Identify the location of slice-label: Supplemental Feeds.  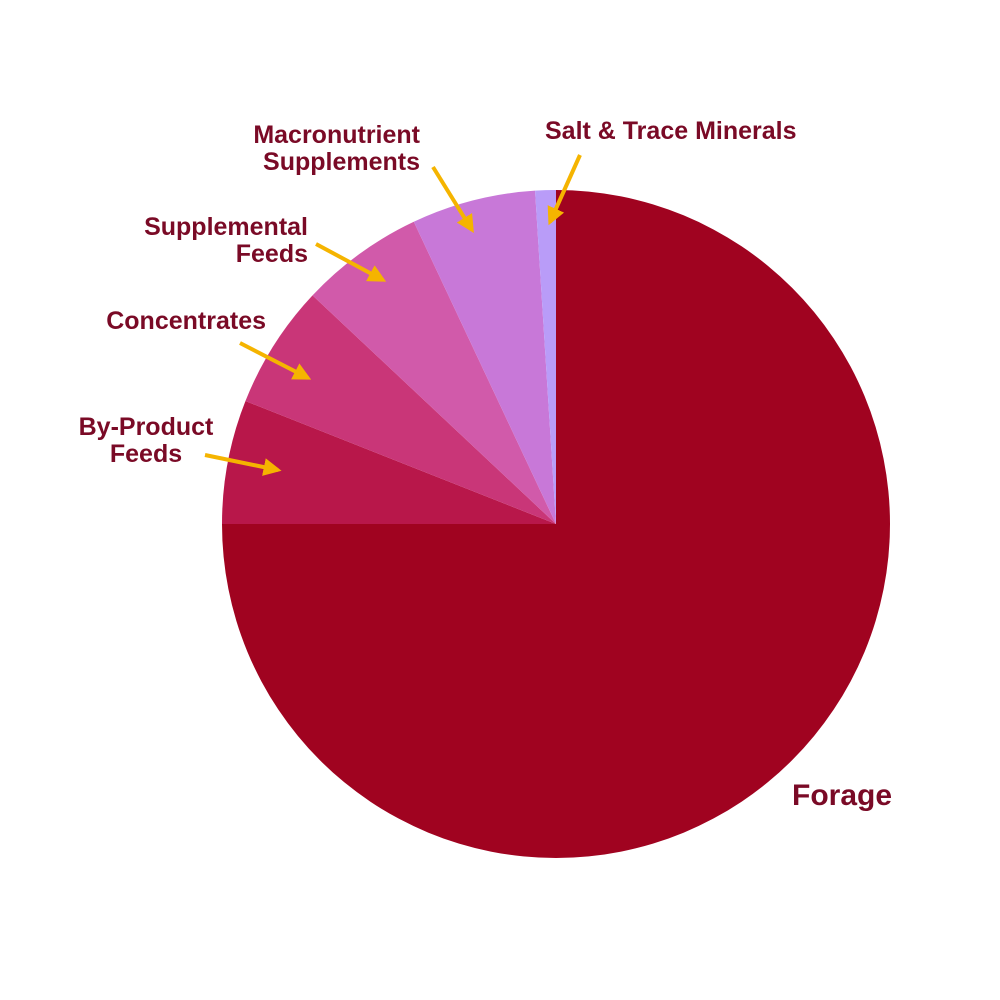
(226, 240).